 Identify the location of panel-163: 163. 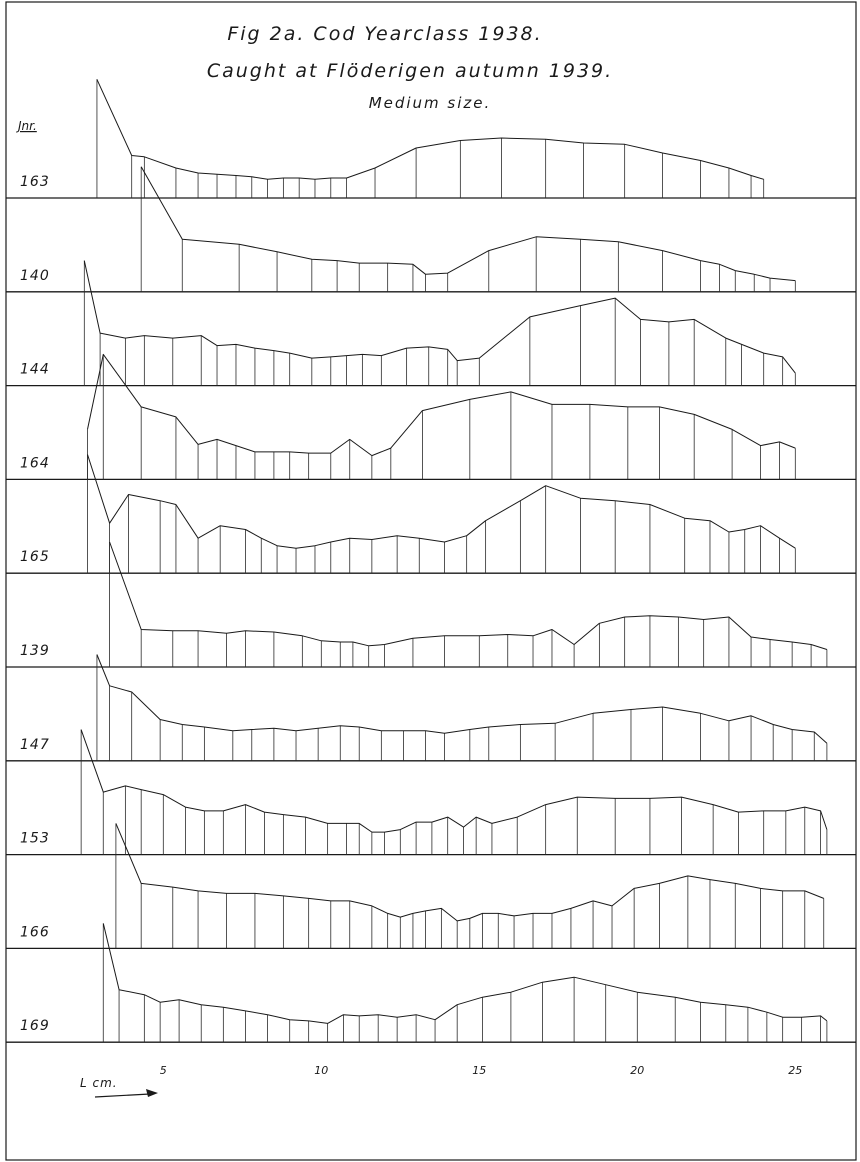
(431, 139).